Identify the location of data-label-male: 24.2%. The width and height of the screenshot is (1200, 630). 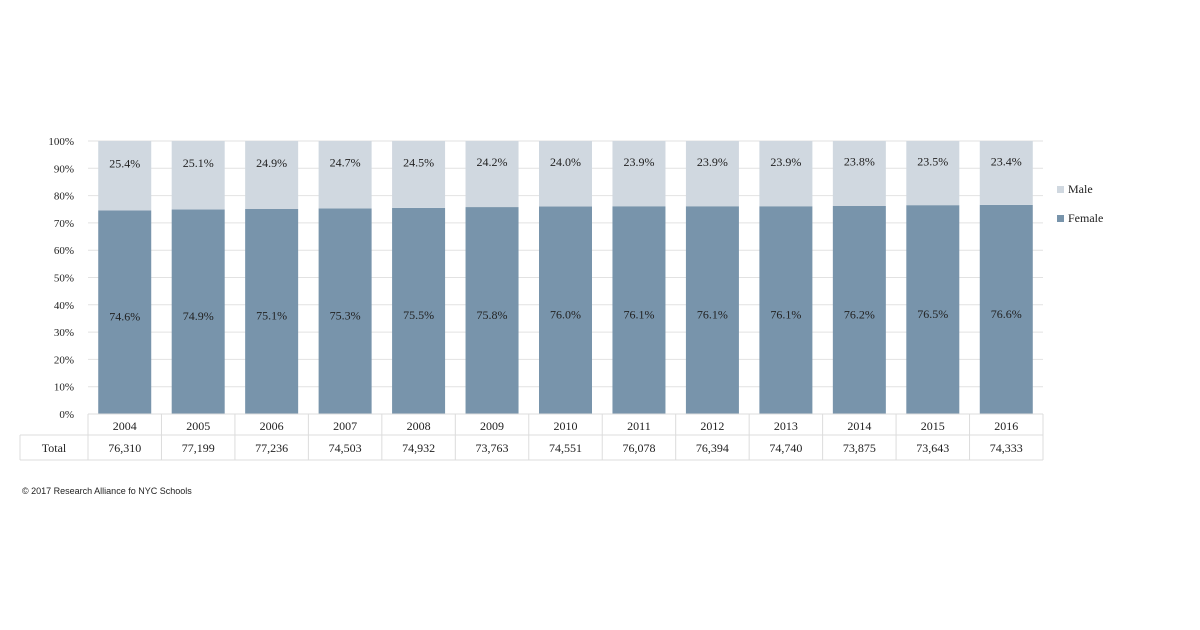
(492, 162).